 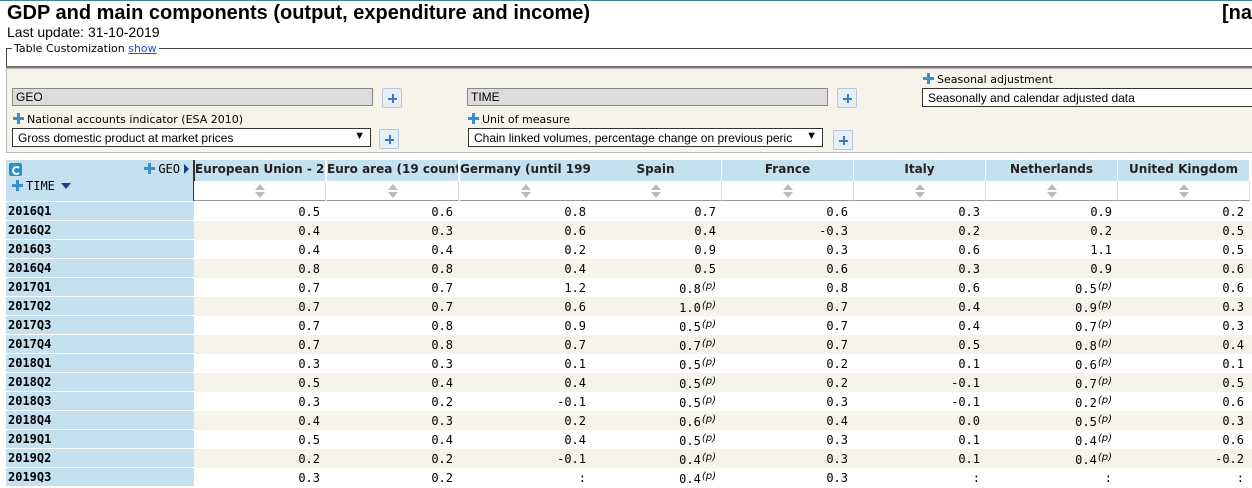 I want to click on row-header: 2017Q4, so click(x=100, y=344).